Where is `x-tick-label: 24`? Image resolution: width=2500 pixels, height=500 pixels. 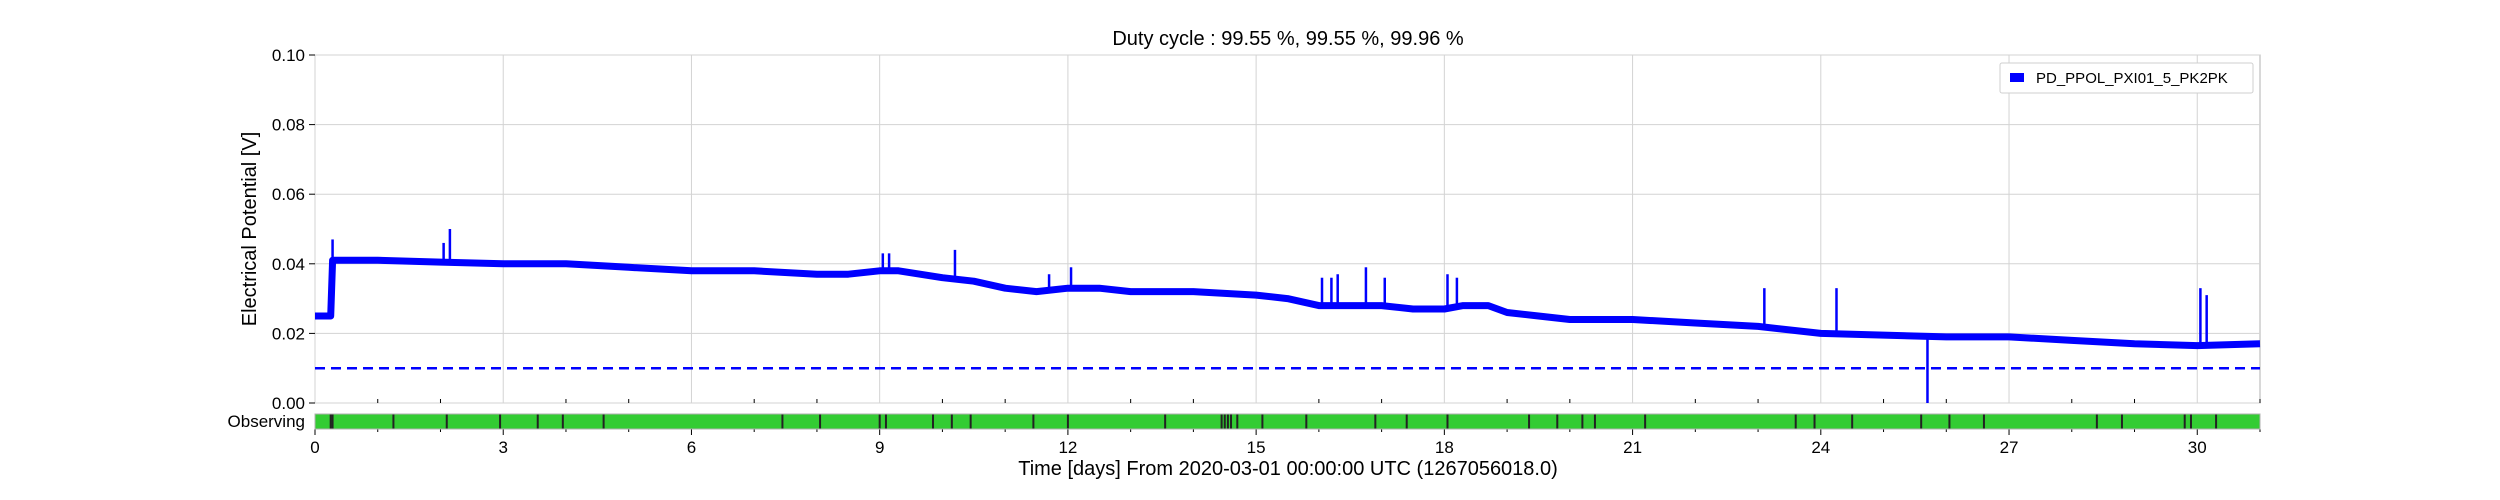 x-tick-label: 24 is located at coordinates (1820, 447).